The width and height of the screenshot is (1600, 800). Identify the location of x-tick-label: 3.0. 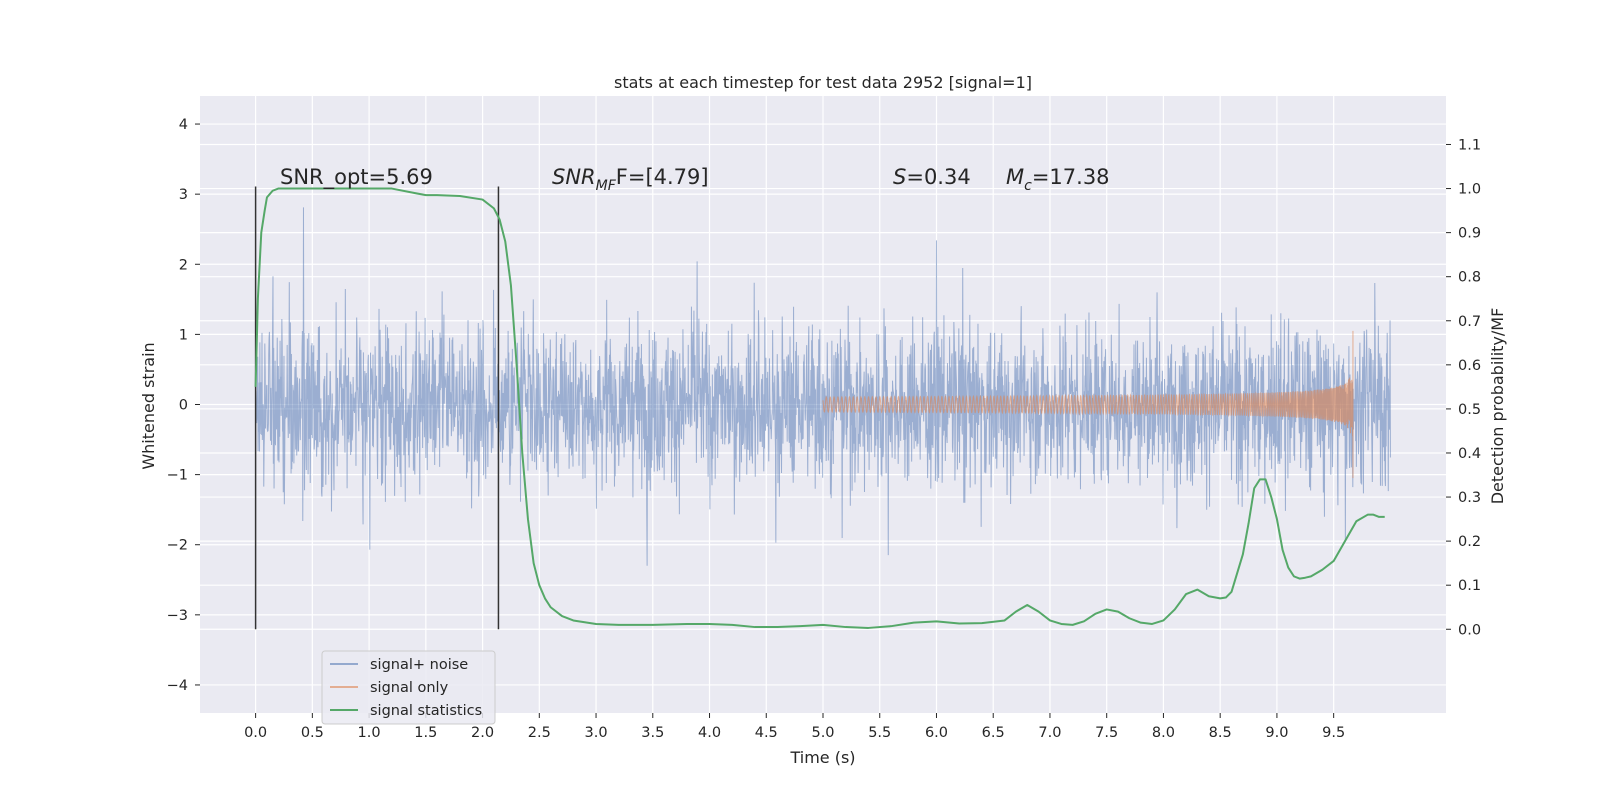
(596, 733).